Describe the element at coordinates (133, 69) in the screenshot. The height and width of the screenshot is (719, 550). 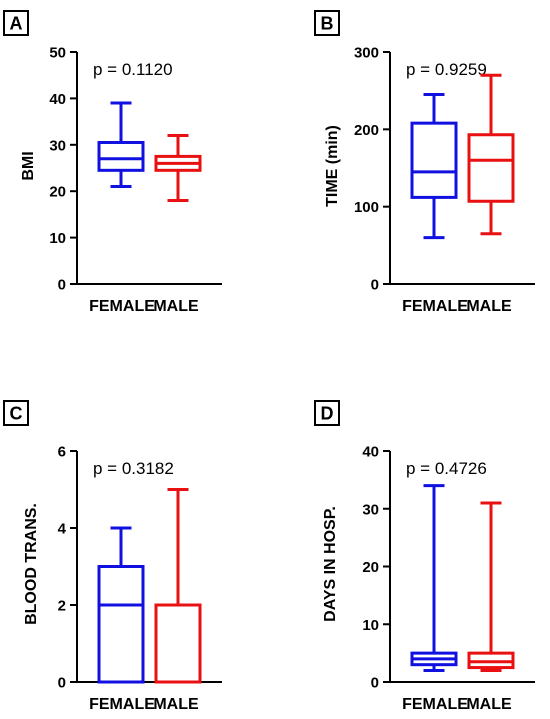
I see `p-value-annotation: p = 0.1120` at that location.